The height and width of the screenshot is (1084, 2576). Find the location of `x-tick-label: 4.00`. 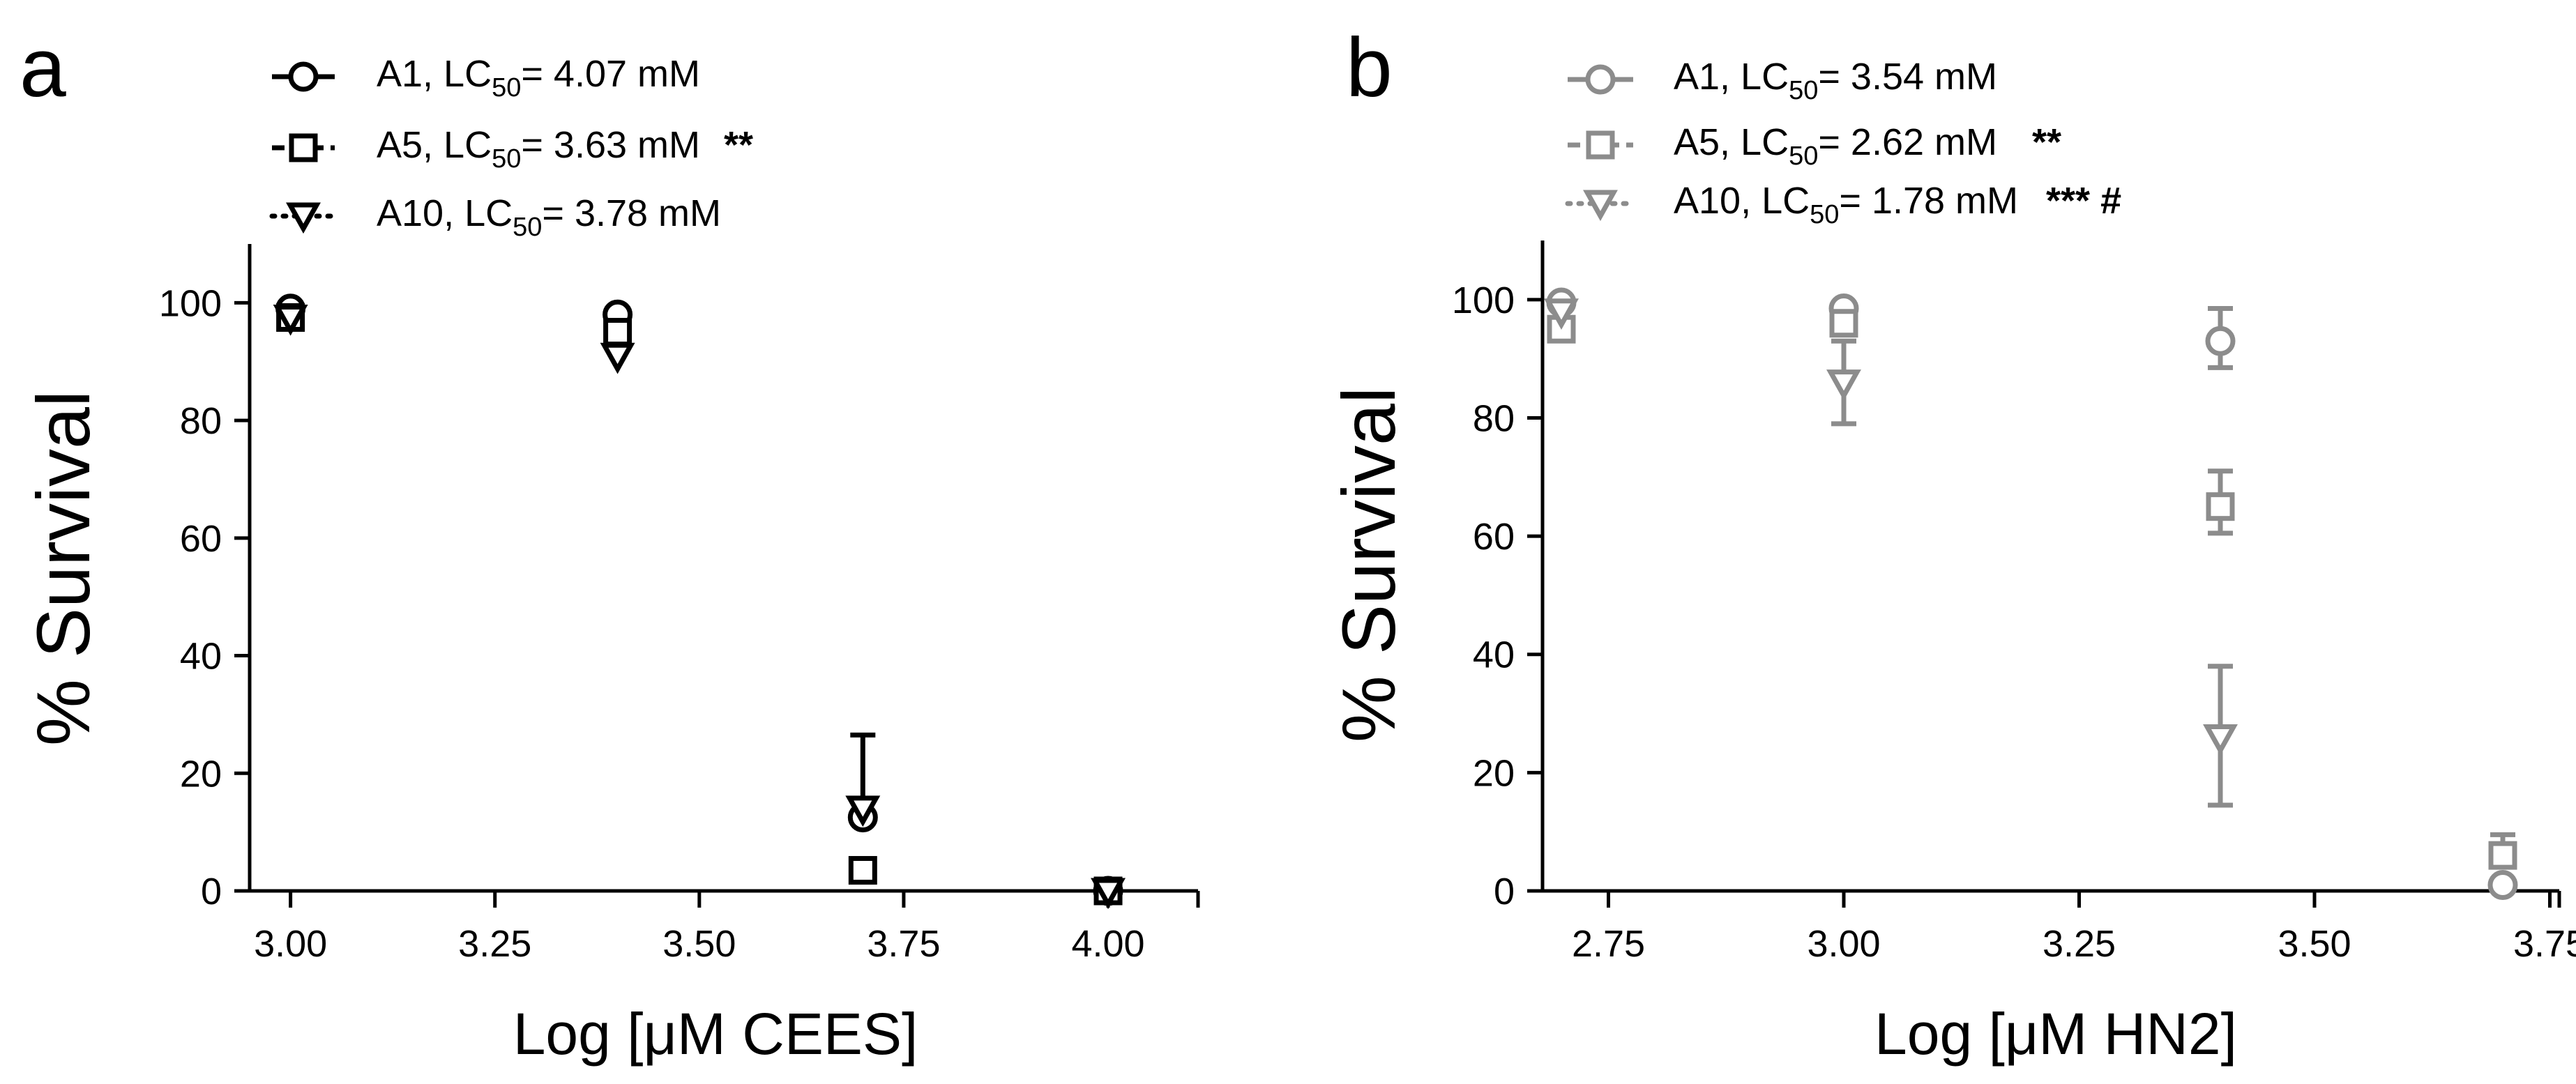

x-tick-label: 4.00 is located at coordinates (1107, 944).